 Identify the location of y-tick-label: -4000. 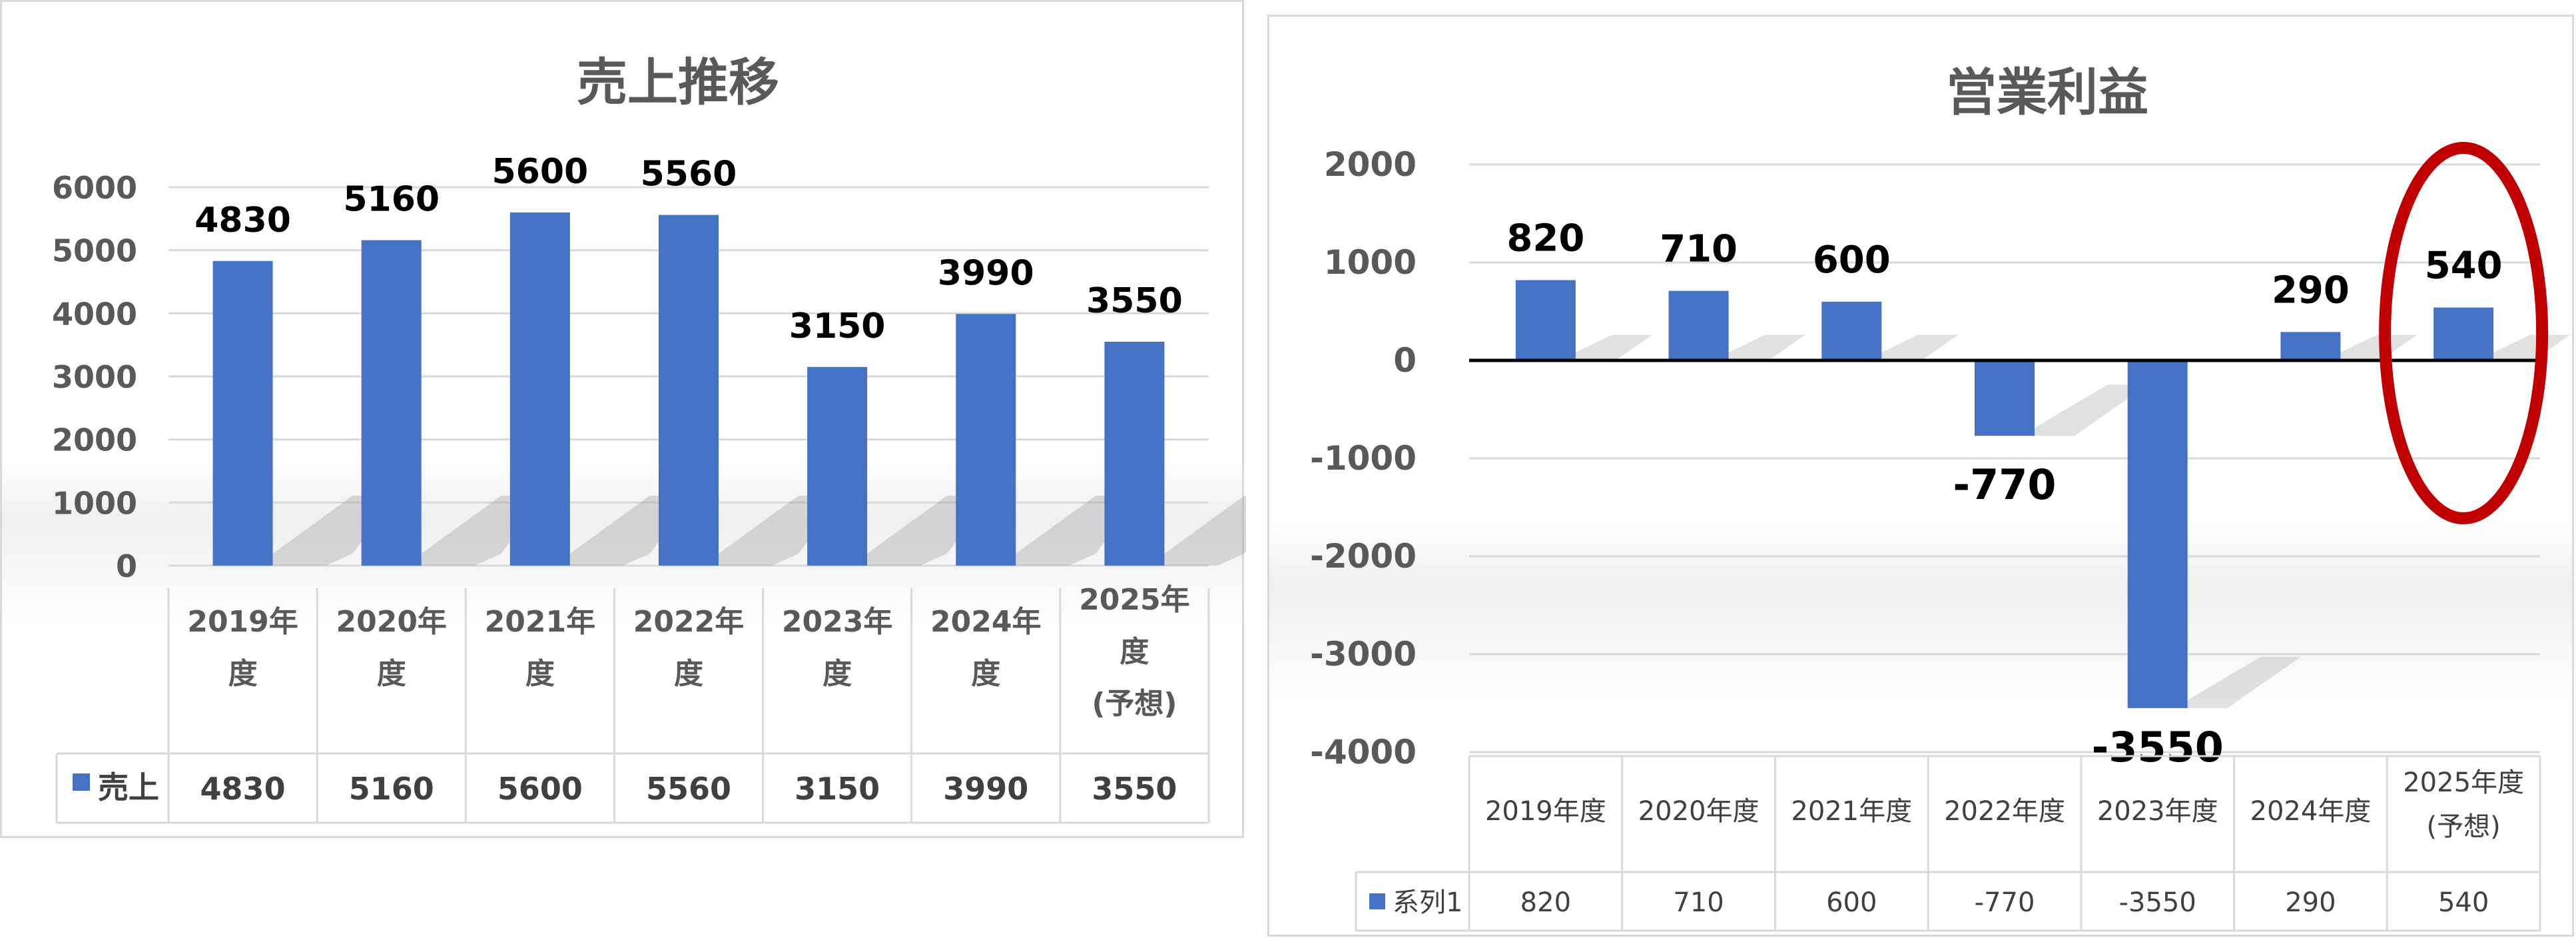
(1363, 752).